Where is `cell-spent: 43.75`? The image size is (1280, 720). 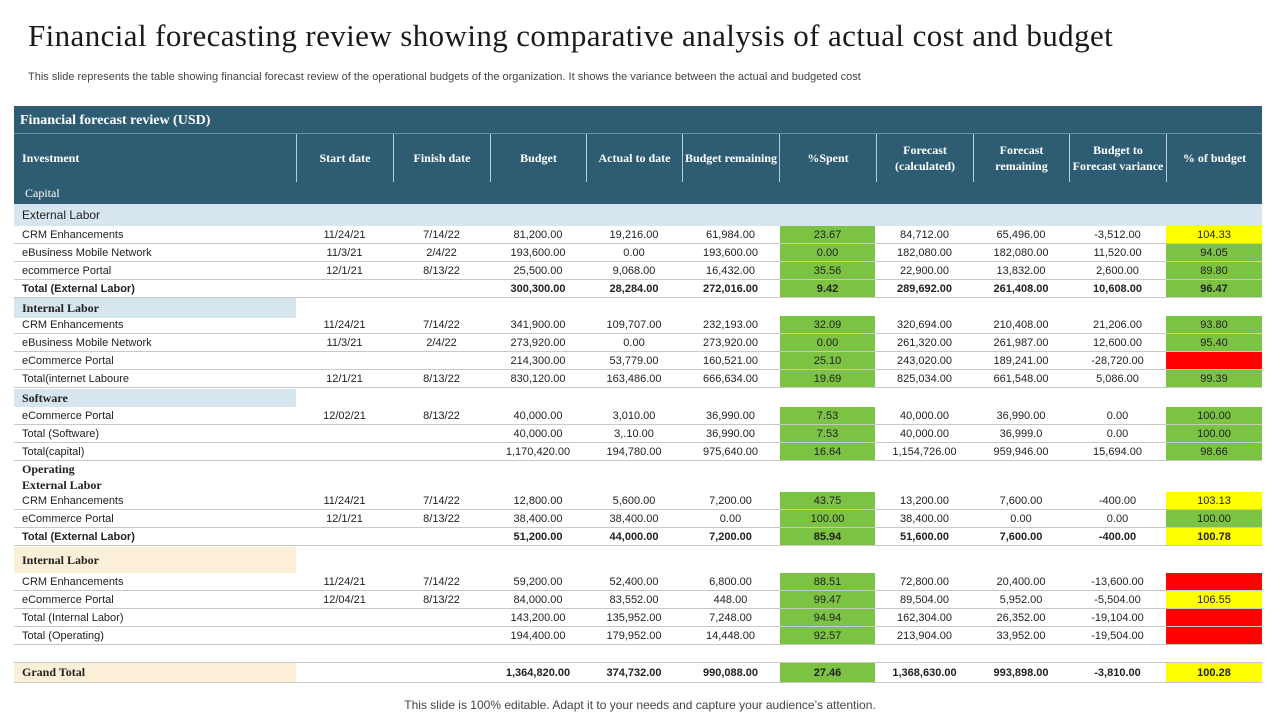
cell-spent: 43.75 is located at coordinates (827, 500).